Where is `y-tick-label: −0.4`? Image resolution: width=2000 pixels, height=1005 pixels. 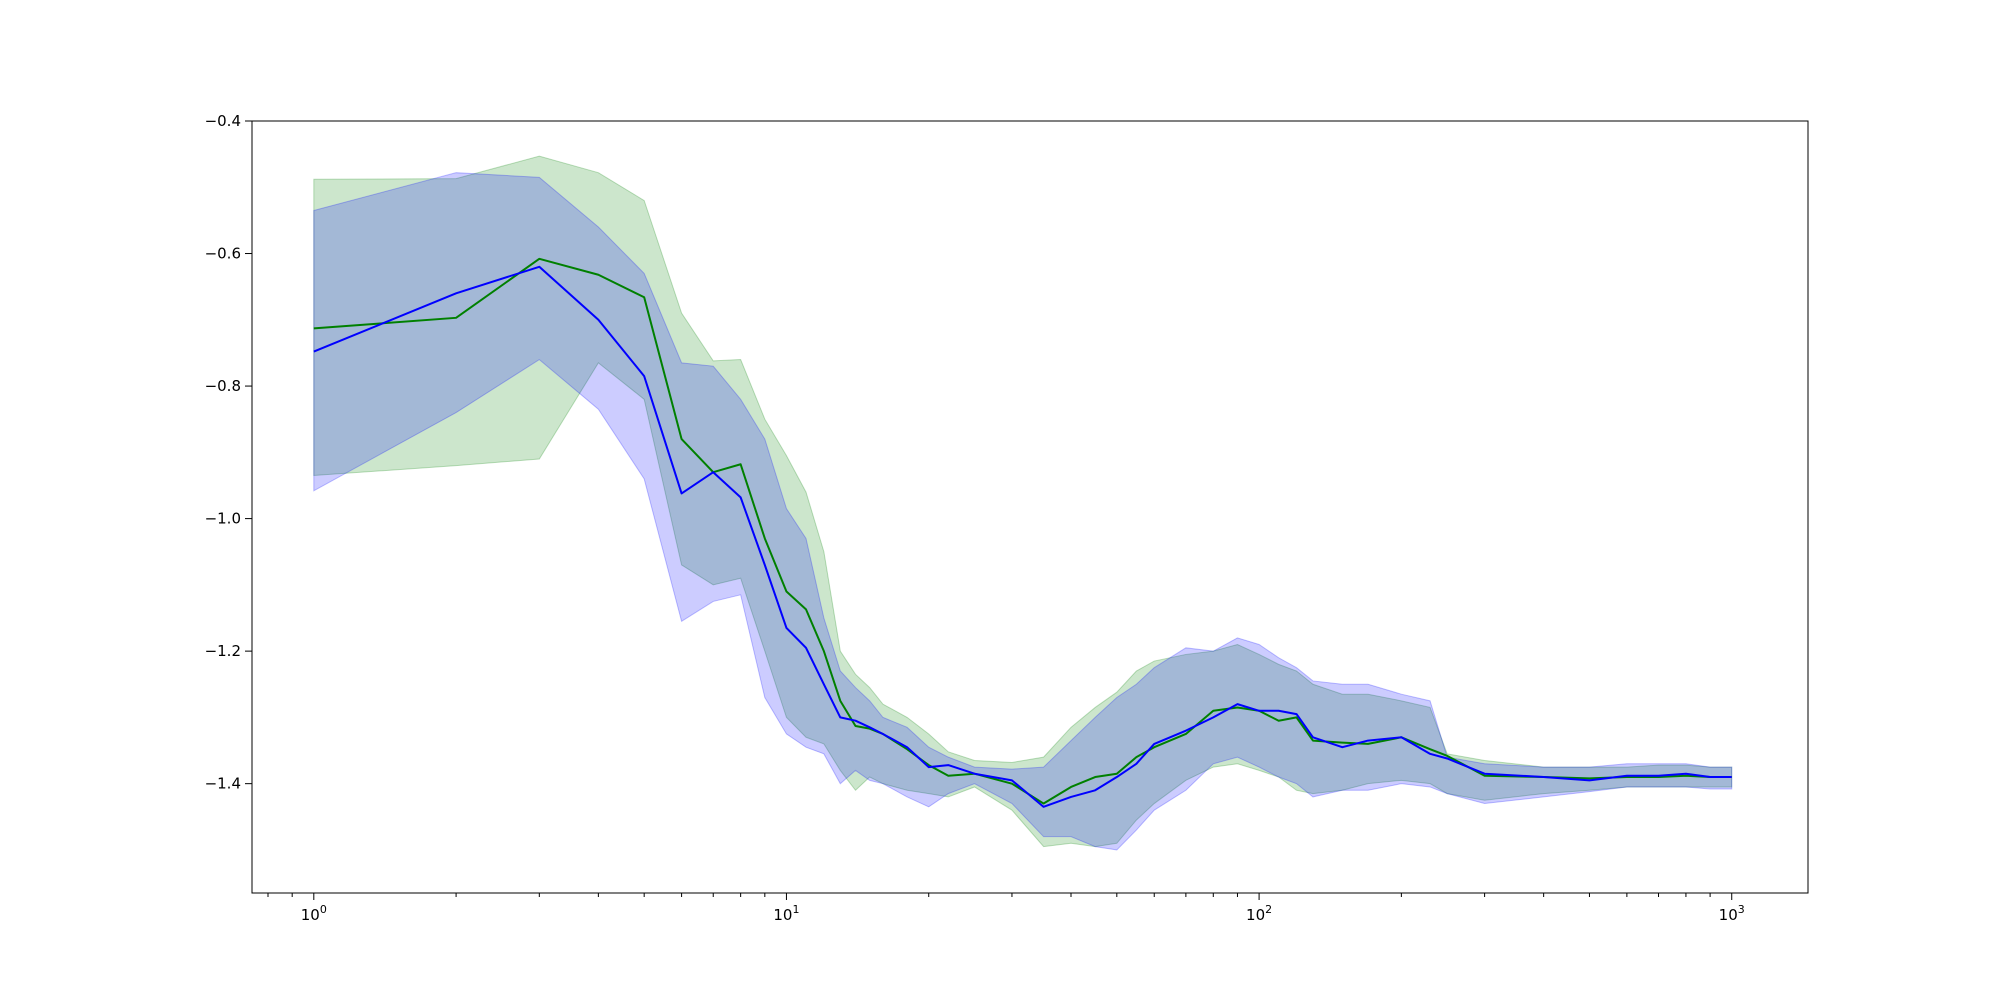
y-tick-label: −0.4 is located at coordinates (223, 121).